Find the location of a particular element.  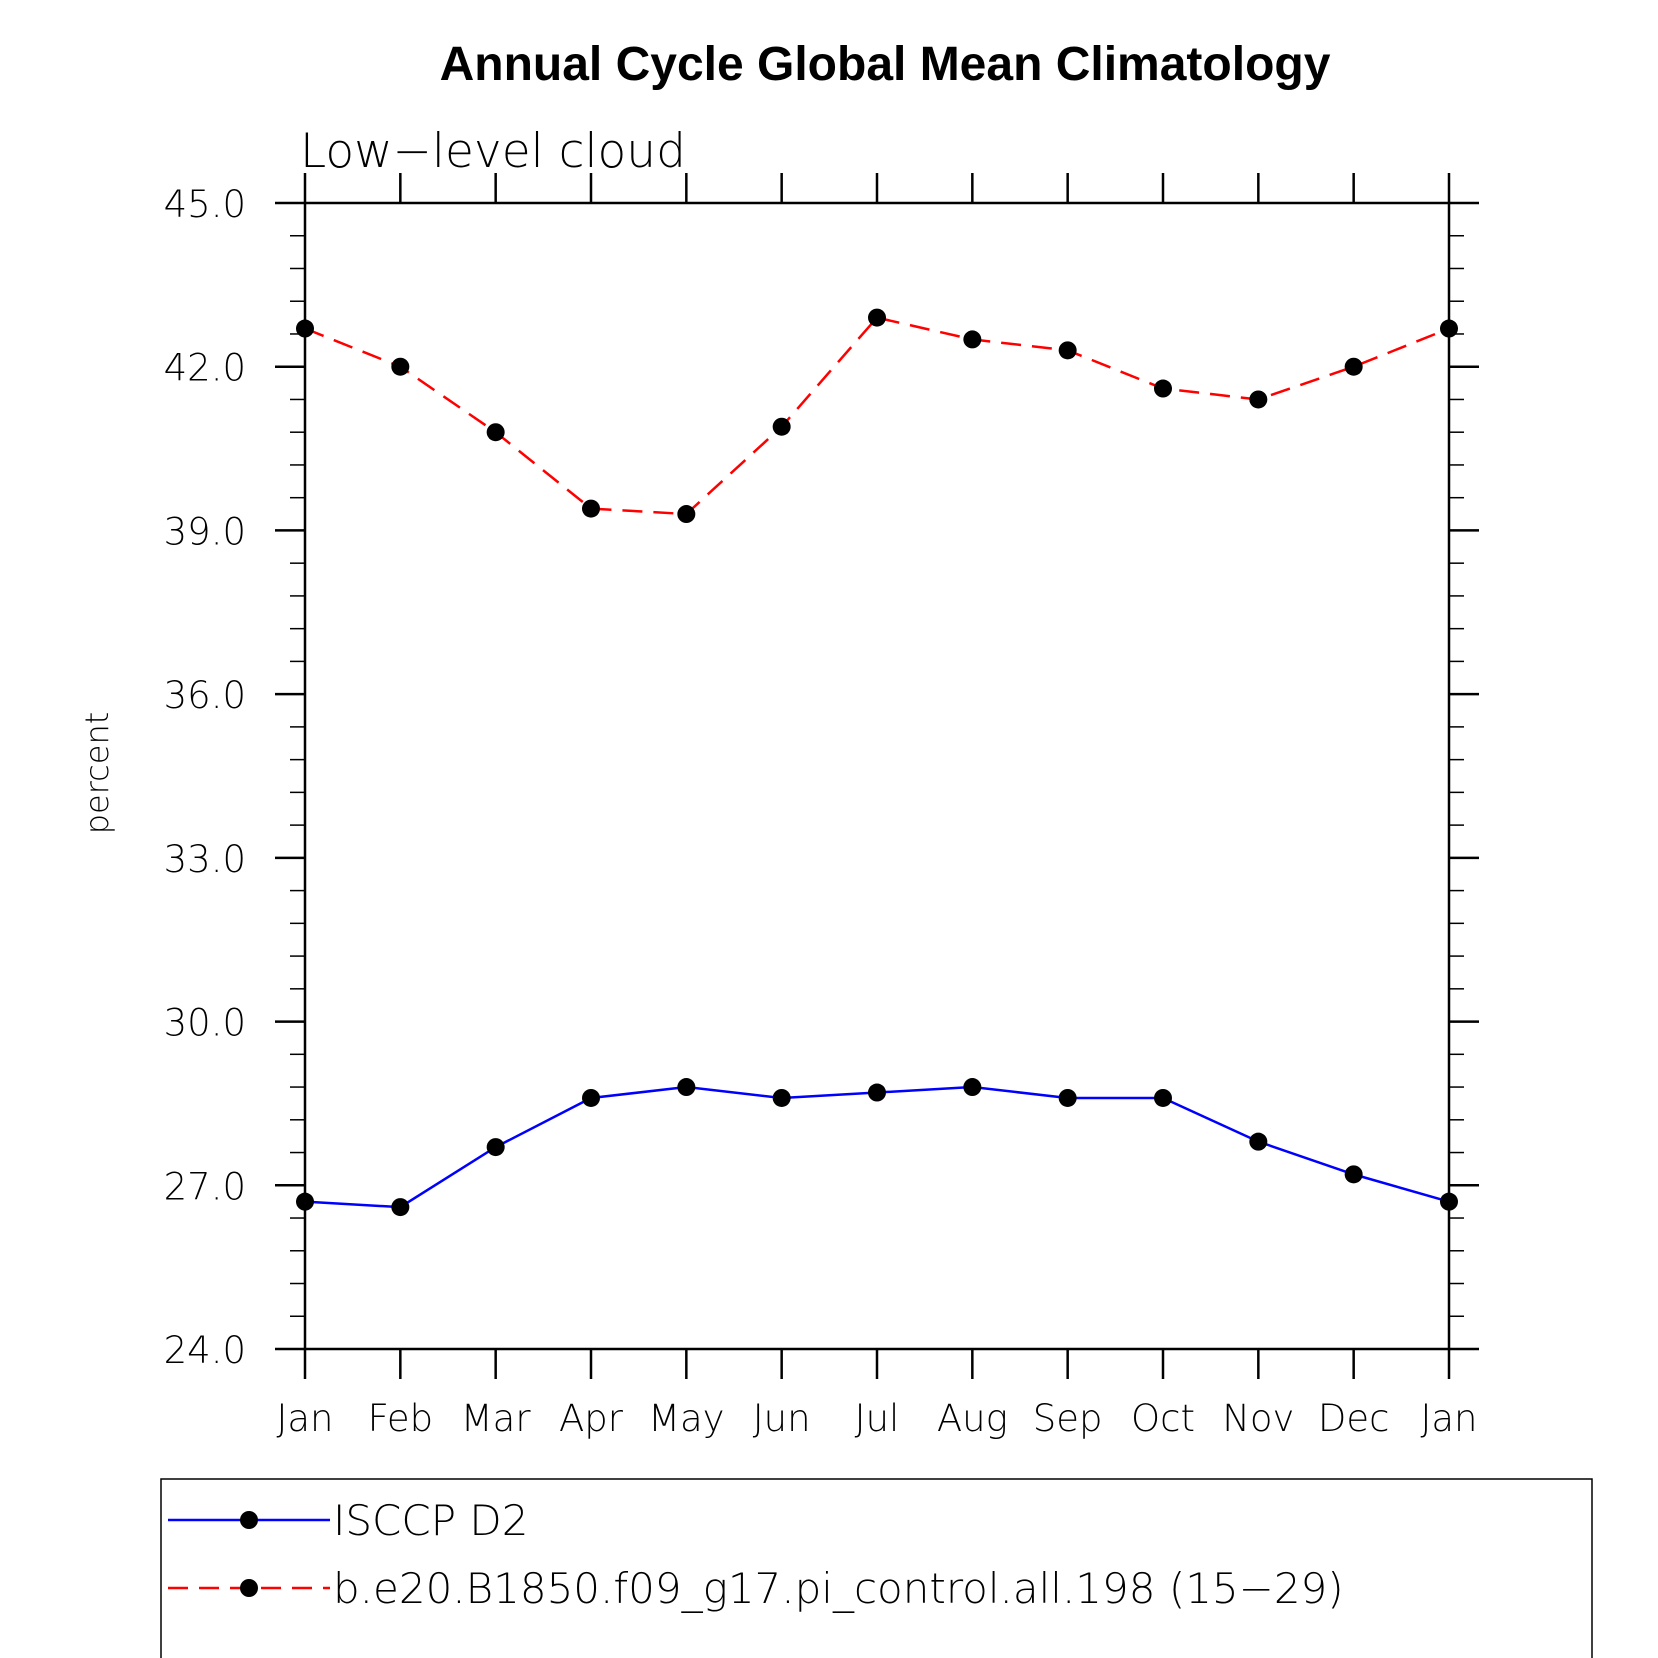

x-tick-label: Jun is located at coordinates (782, 1418).